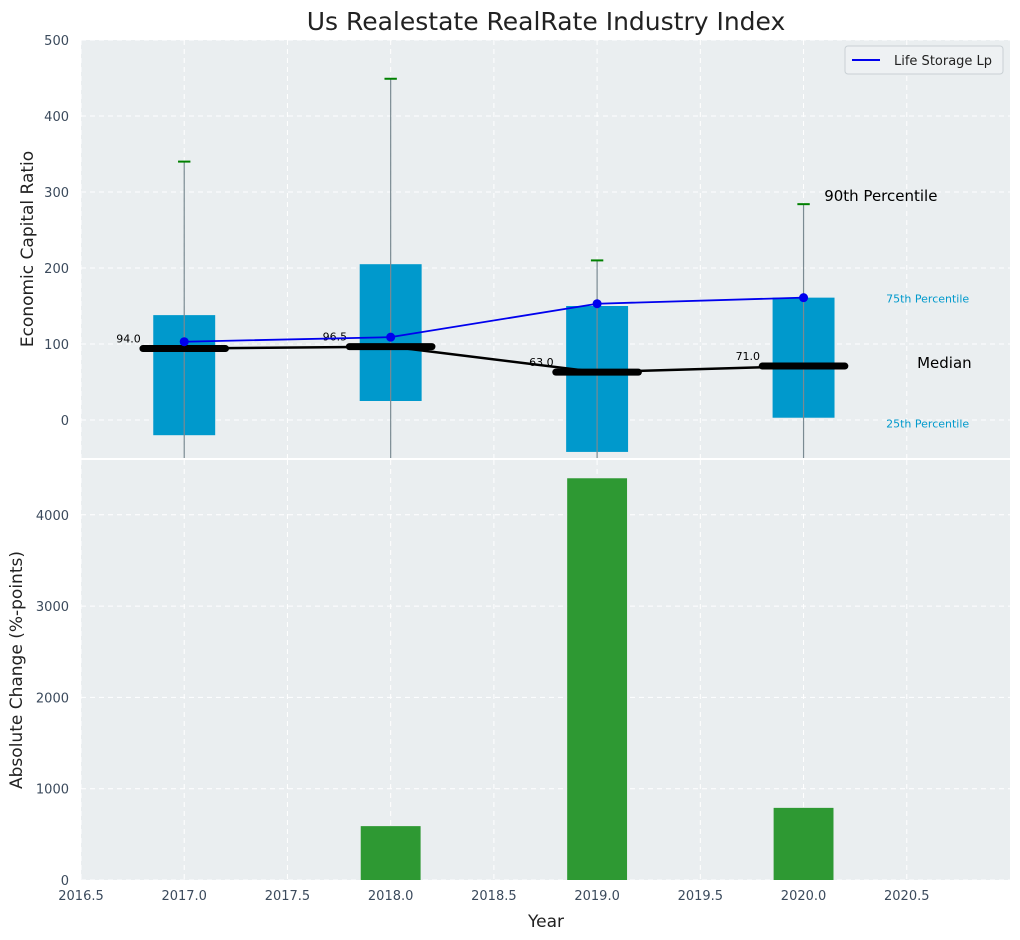 This screenshot has height=940, width=1020. What do you see at coordinates (494, 896) in the screenshot?
I see `x-tick-label: 2018.5` at bounding box center [494, 896].